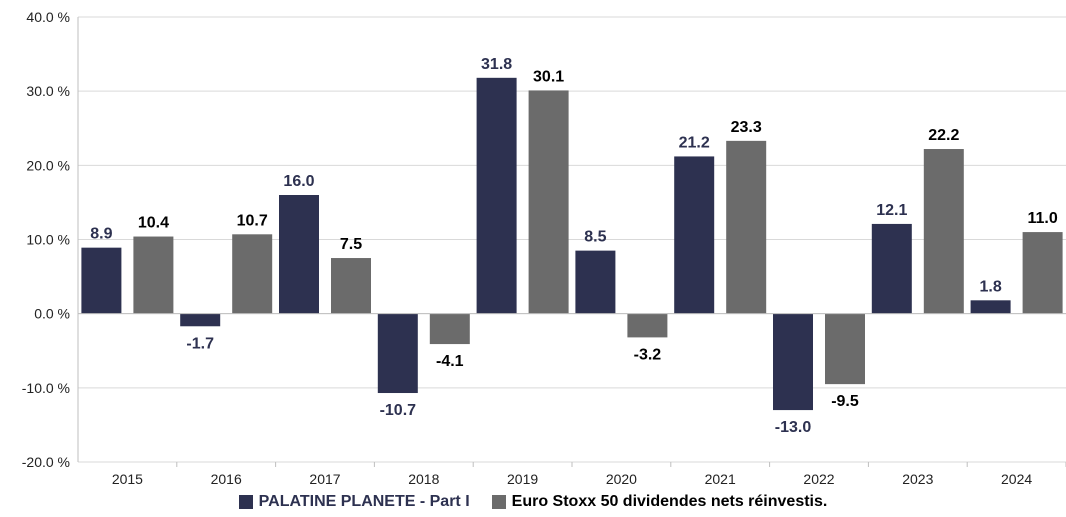 This screenshot has width=1066, height=517. Describe the element at coordinates (648, 354) in the screenshot. I see `data-label: -3.2` at that location.